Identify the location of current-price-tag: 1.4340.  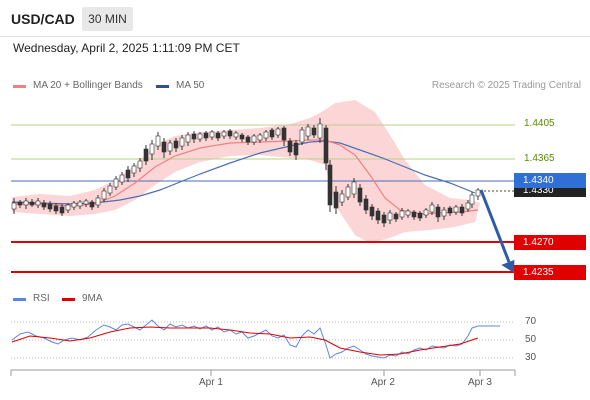
(550, 180).